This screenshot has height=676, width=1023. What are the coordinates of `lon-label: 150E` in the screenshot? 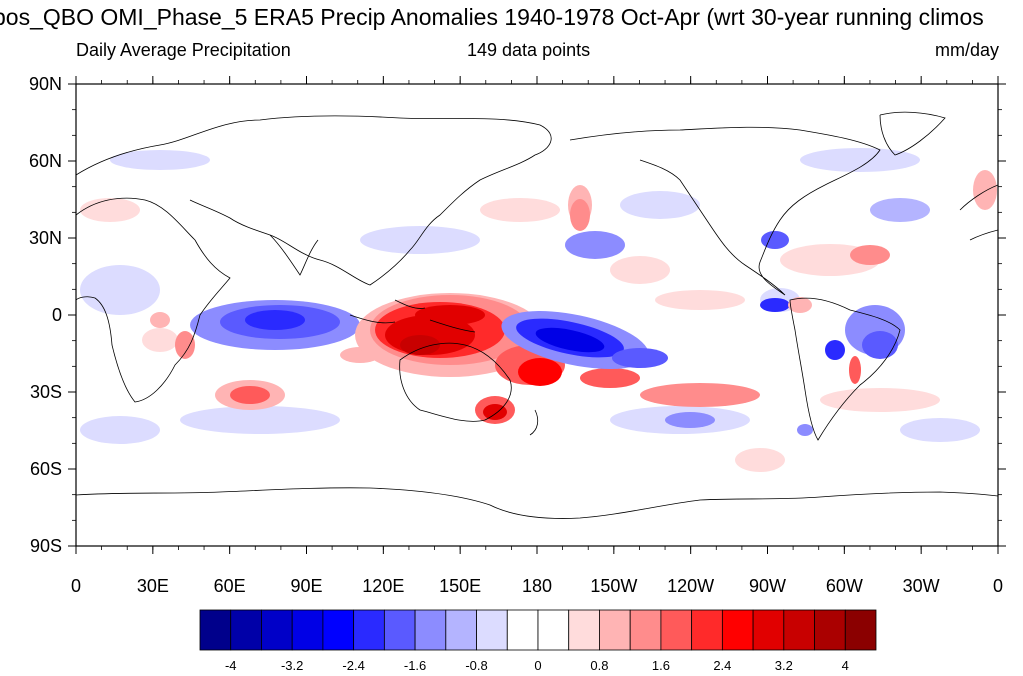 It's located at (460, 586).